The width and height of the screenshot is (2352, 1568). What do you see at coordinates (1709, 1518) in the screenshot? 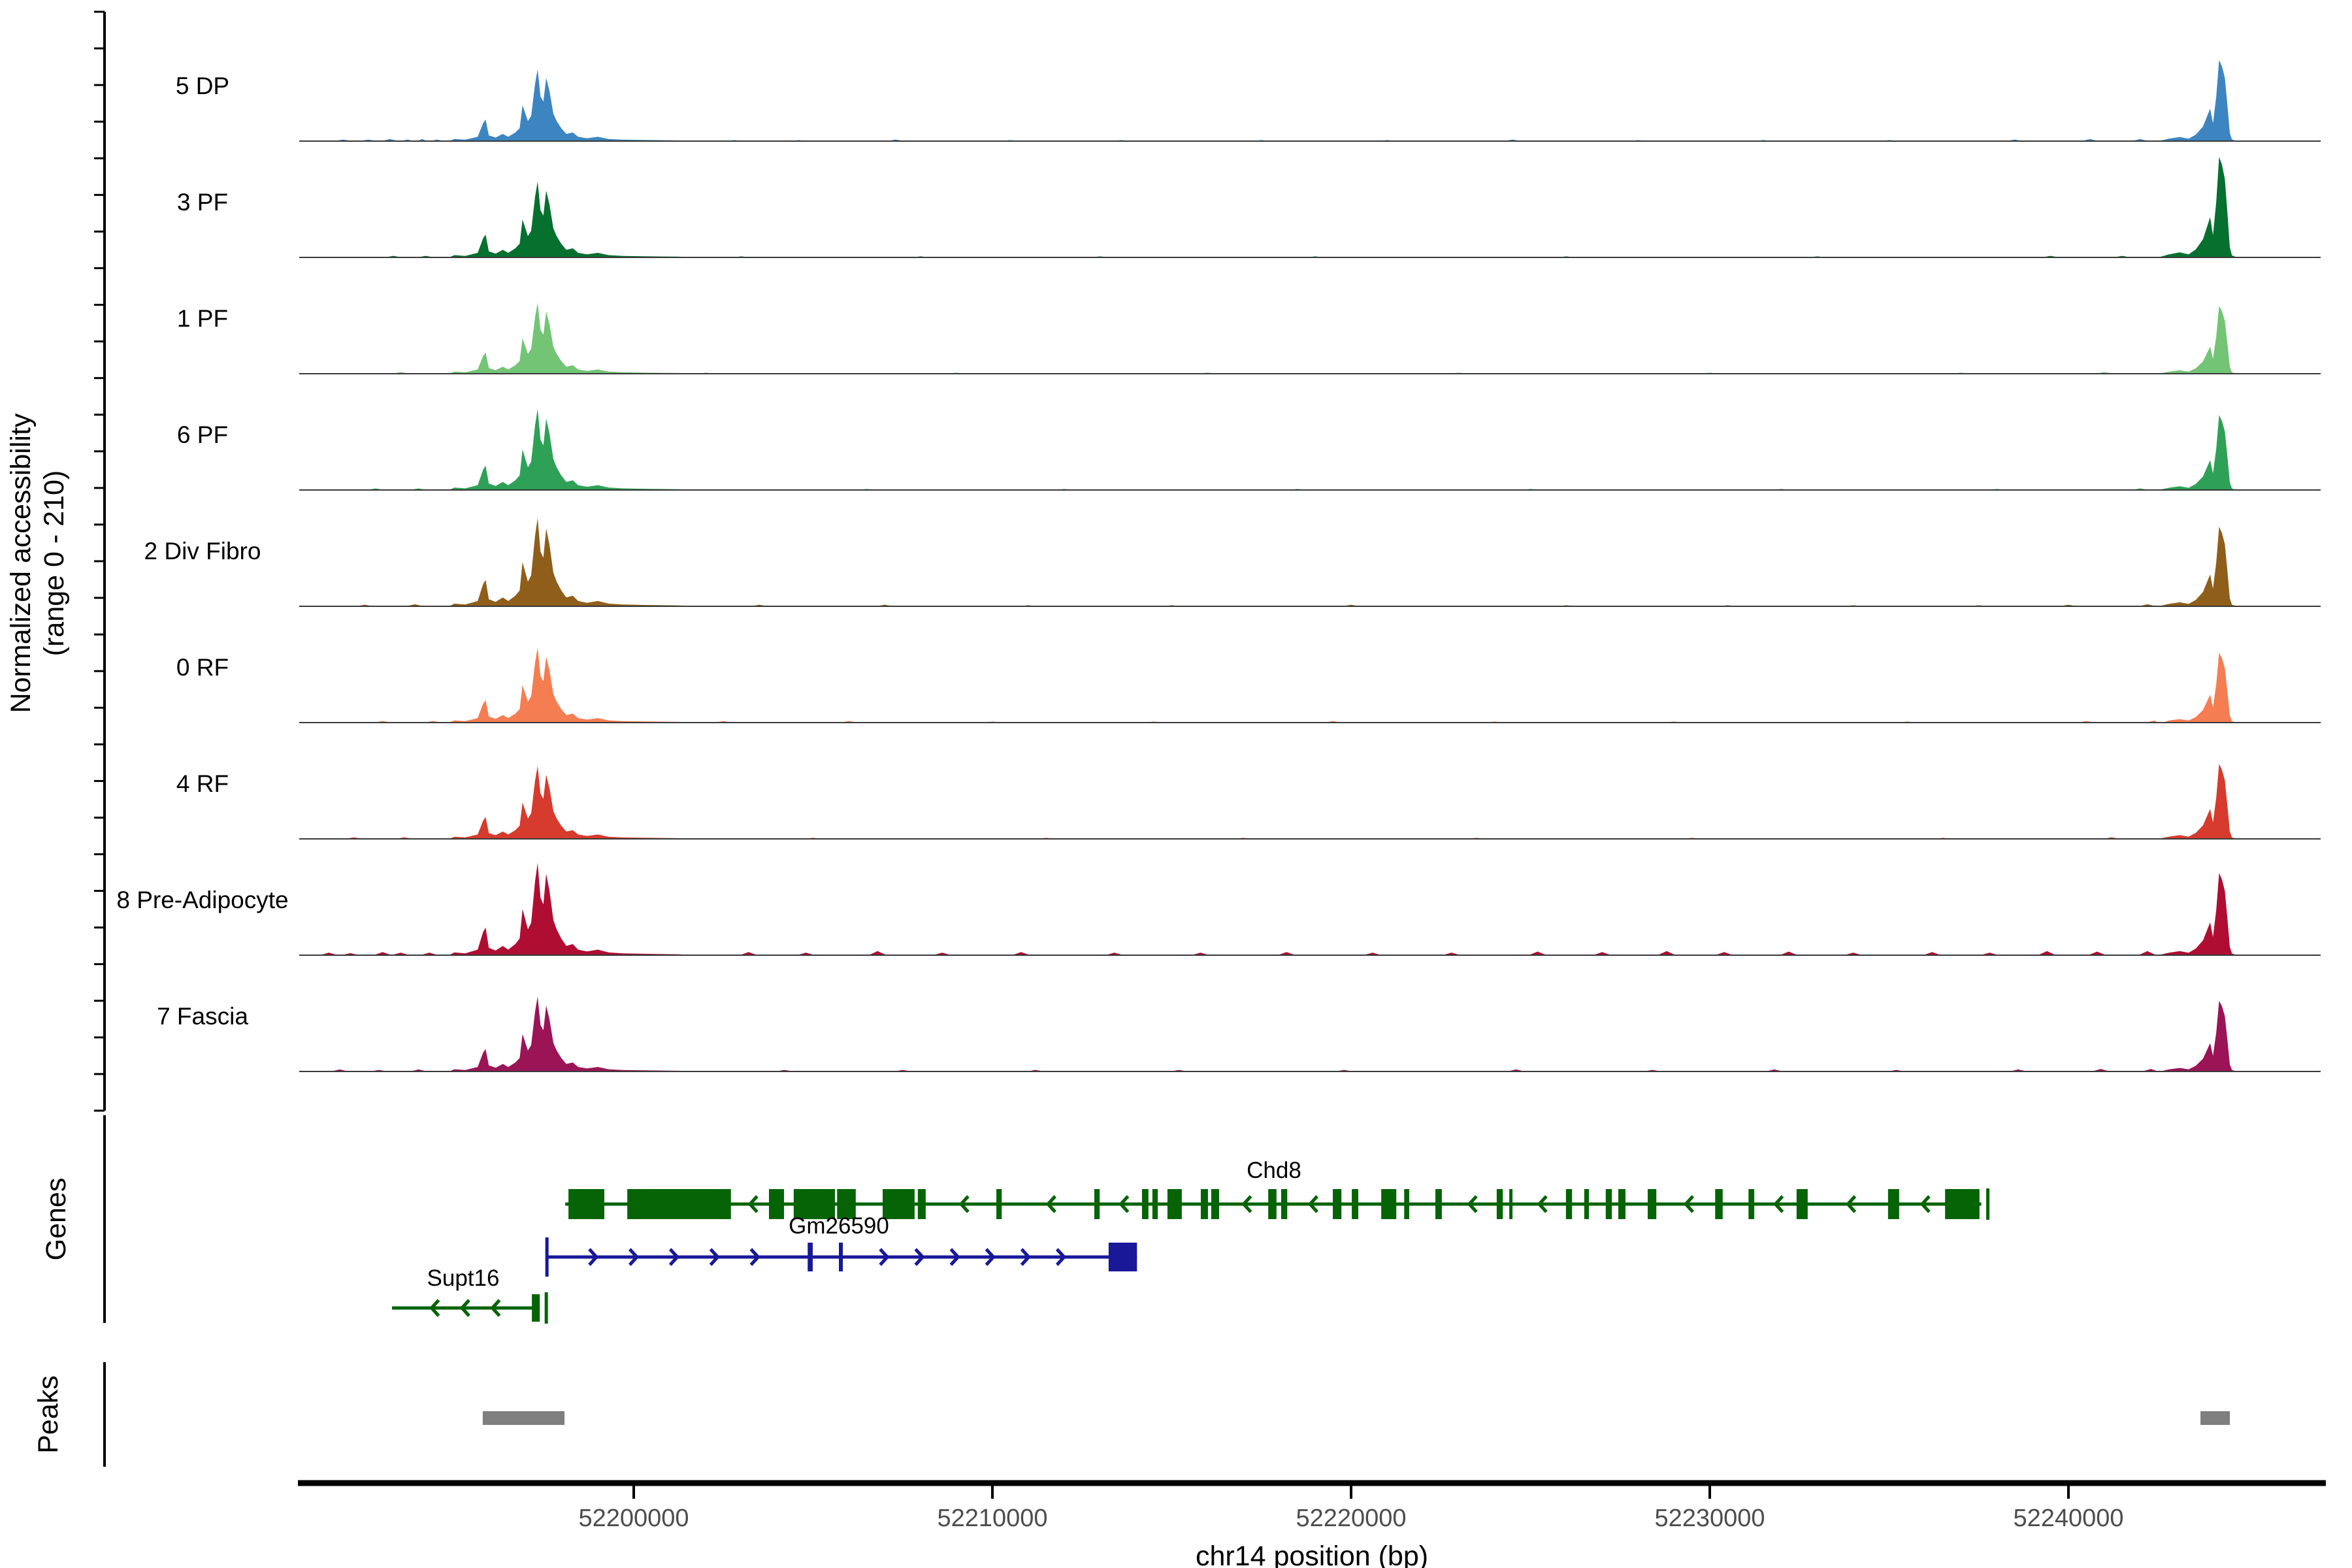
I see `x-tick-label: 52230000` at bounding box center [1709, 1518].